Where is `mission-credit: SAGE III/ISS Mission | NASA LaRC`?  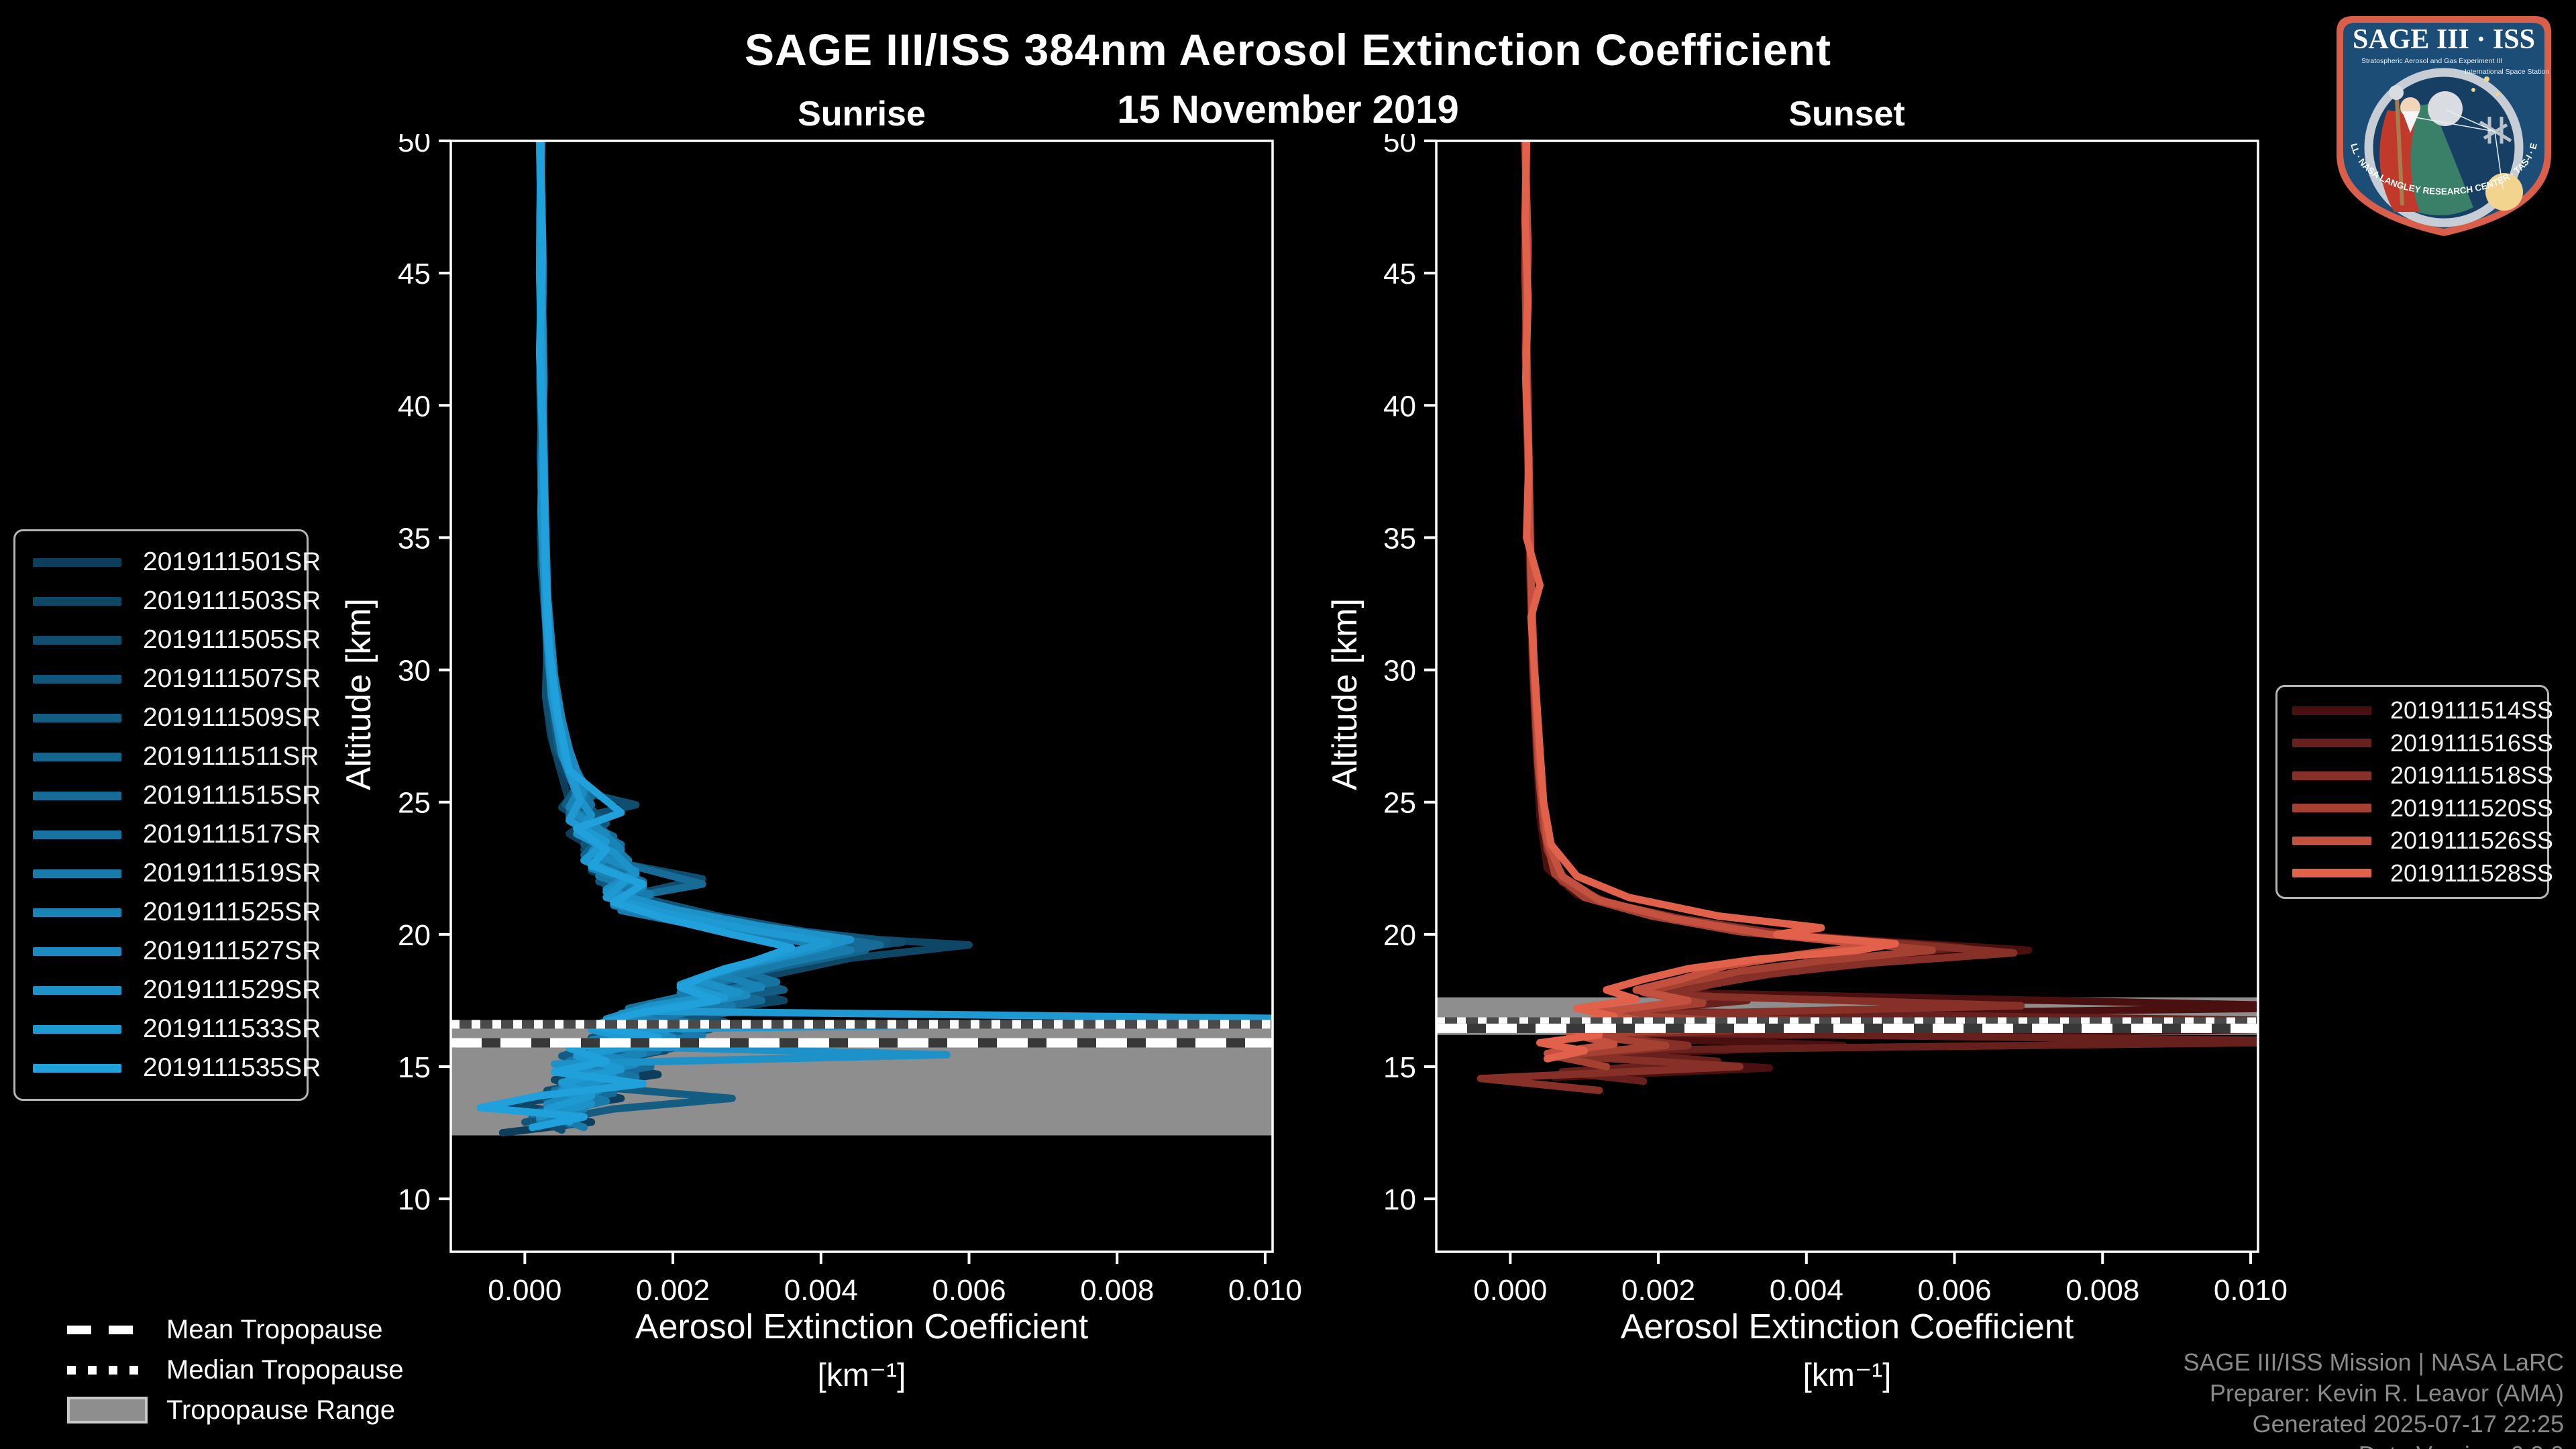
mission-credit: SAGE III/ISS Mission | NASA LaRC is located at coordinates (2373, 1362).